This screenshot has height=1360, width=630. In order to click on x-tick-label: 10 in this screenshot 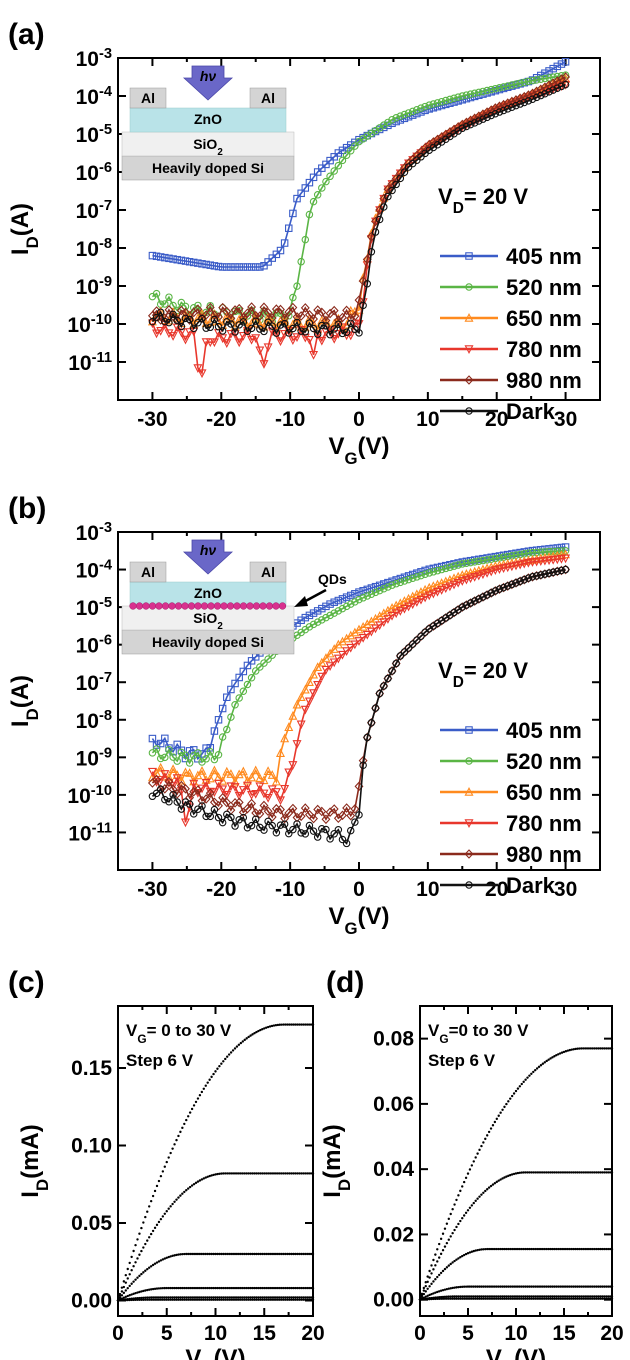, I will do `click(215, 1333)`.